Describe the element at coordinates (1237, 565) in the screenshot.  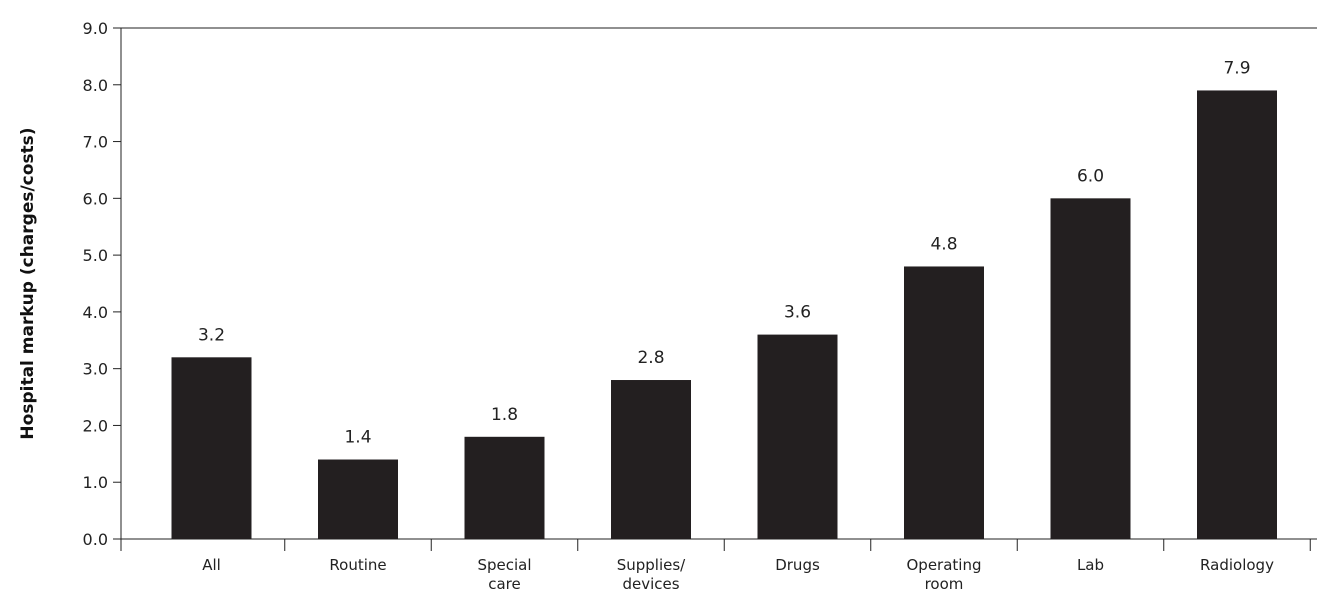
I see `category-label: Radiology` at that location.